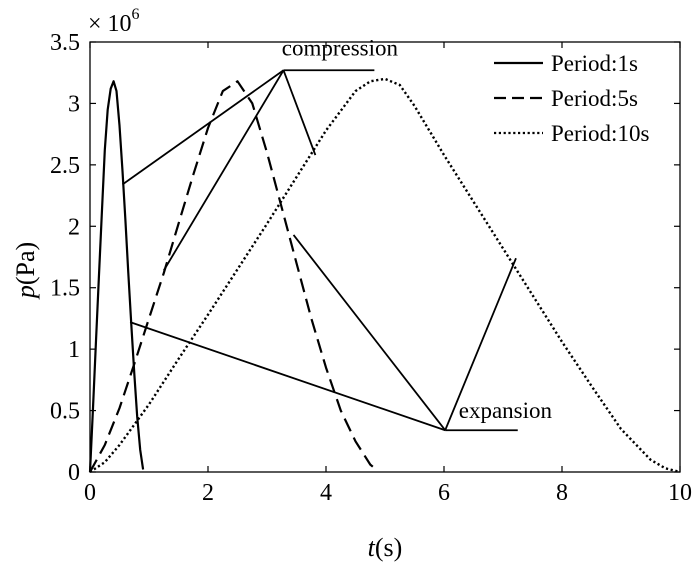 Image resolution: width=700 pixels, height=565 pixels. I want to click on x-tick-label: 8, so click(562, 493).